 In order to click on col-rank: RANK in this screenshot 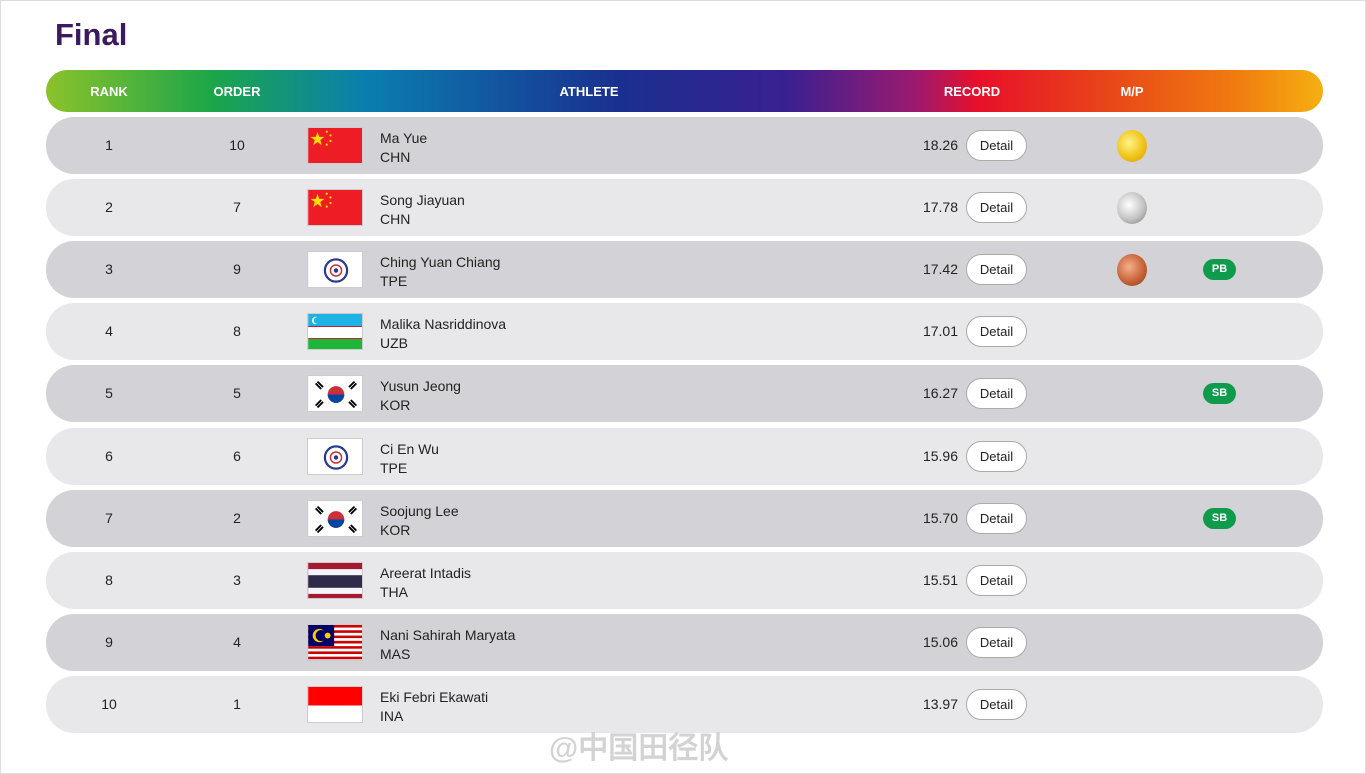, I will do `click(109, 91)`.